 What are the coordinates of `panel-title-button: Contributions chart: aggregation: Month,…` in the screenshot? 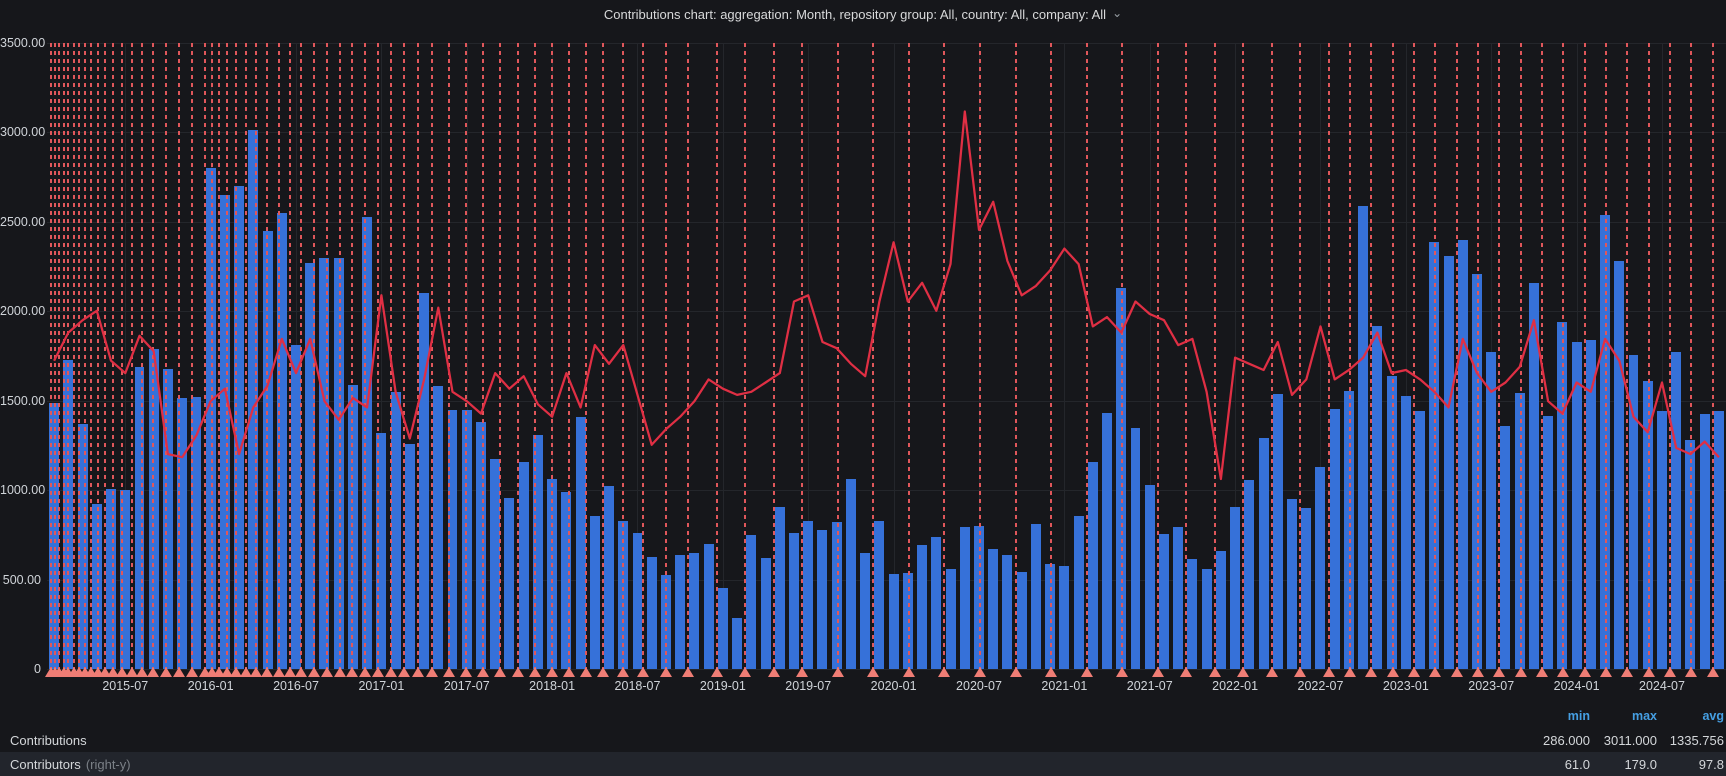 It's located at (862, 14).